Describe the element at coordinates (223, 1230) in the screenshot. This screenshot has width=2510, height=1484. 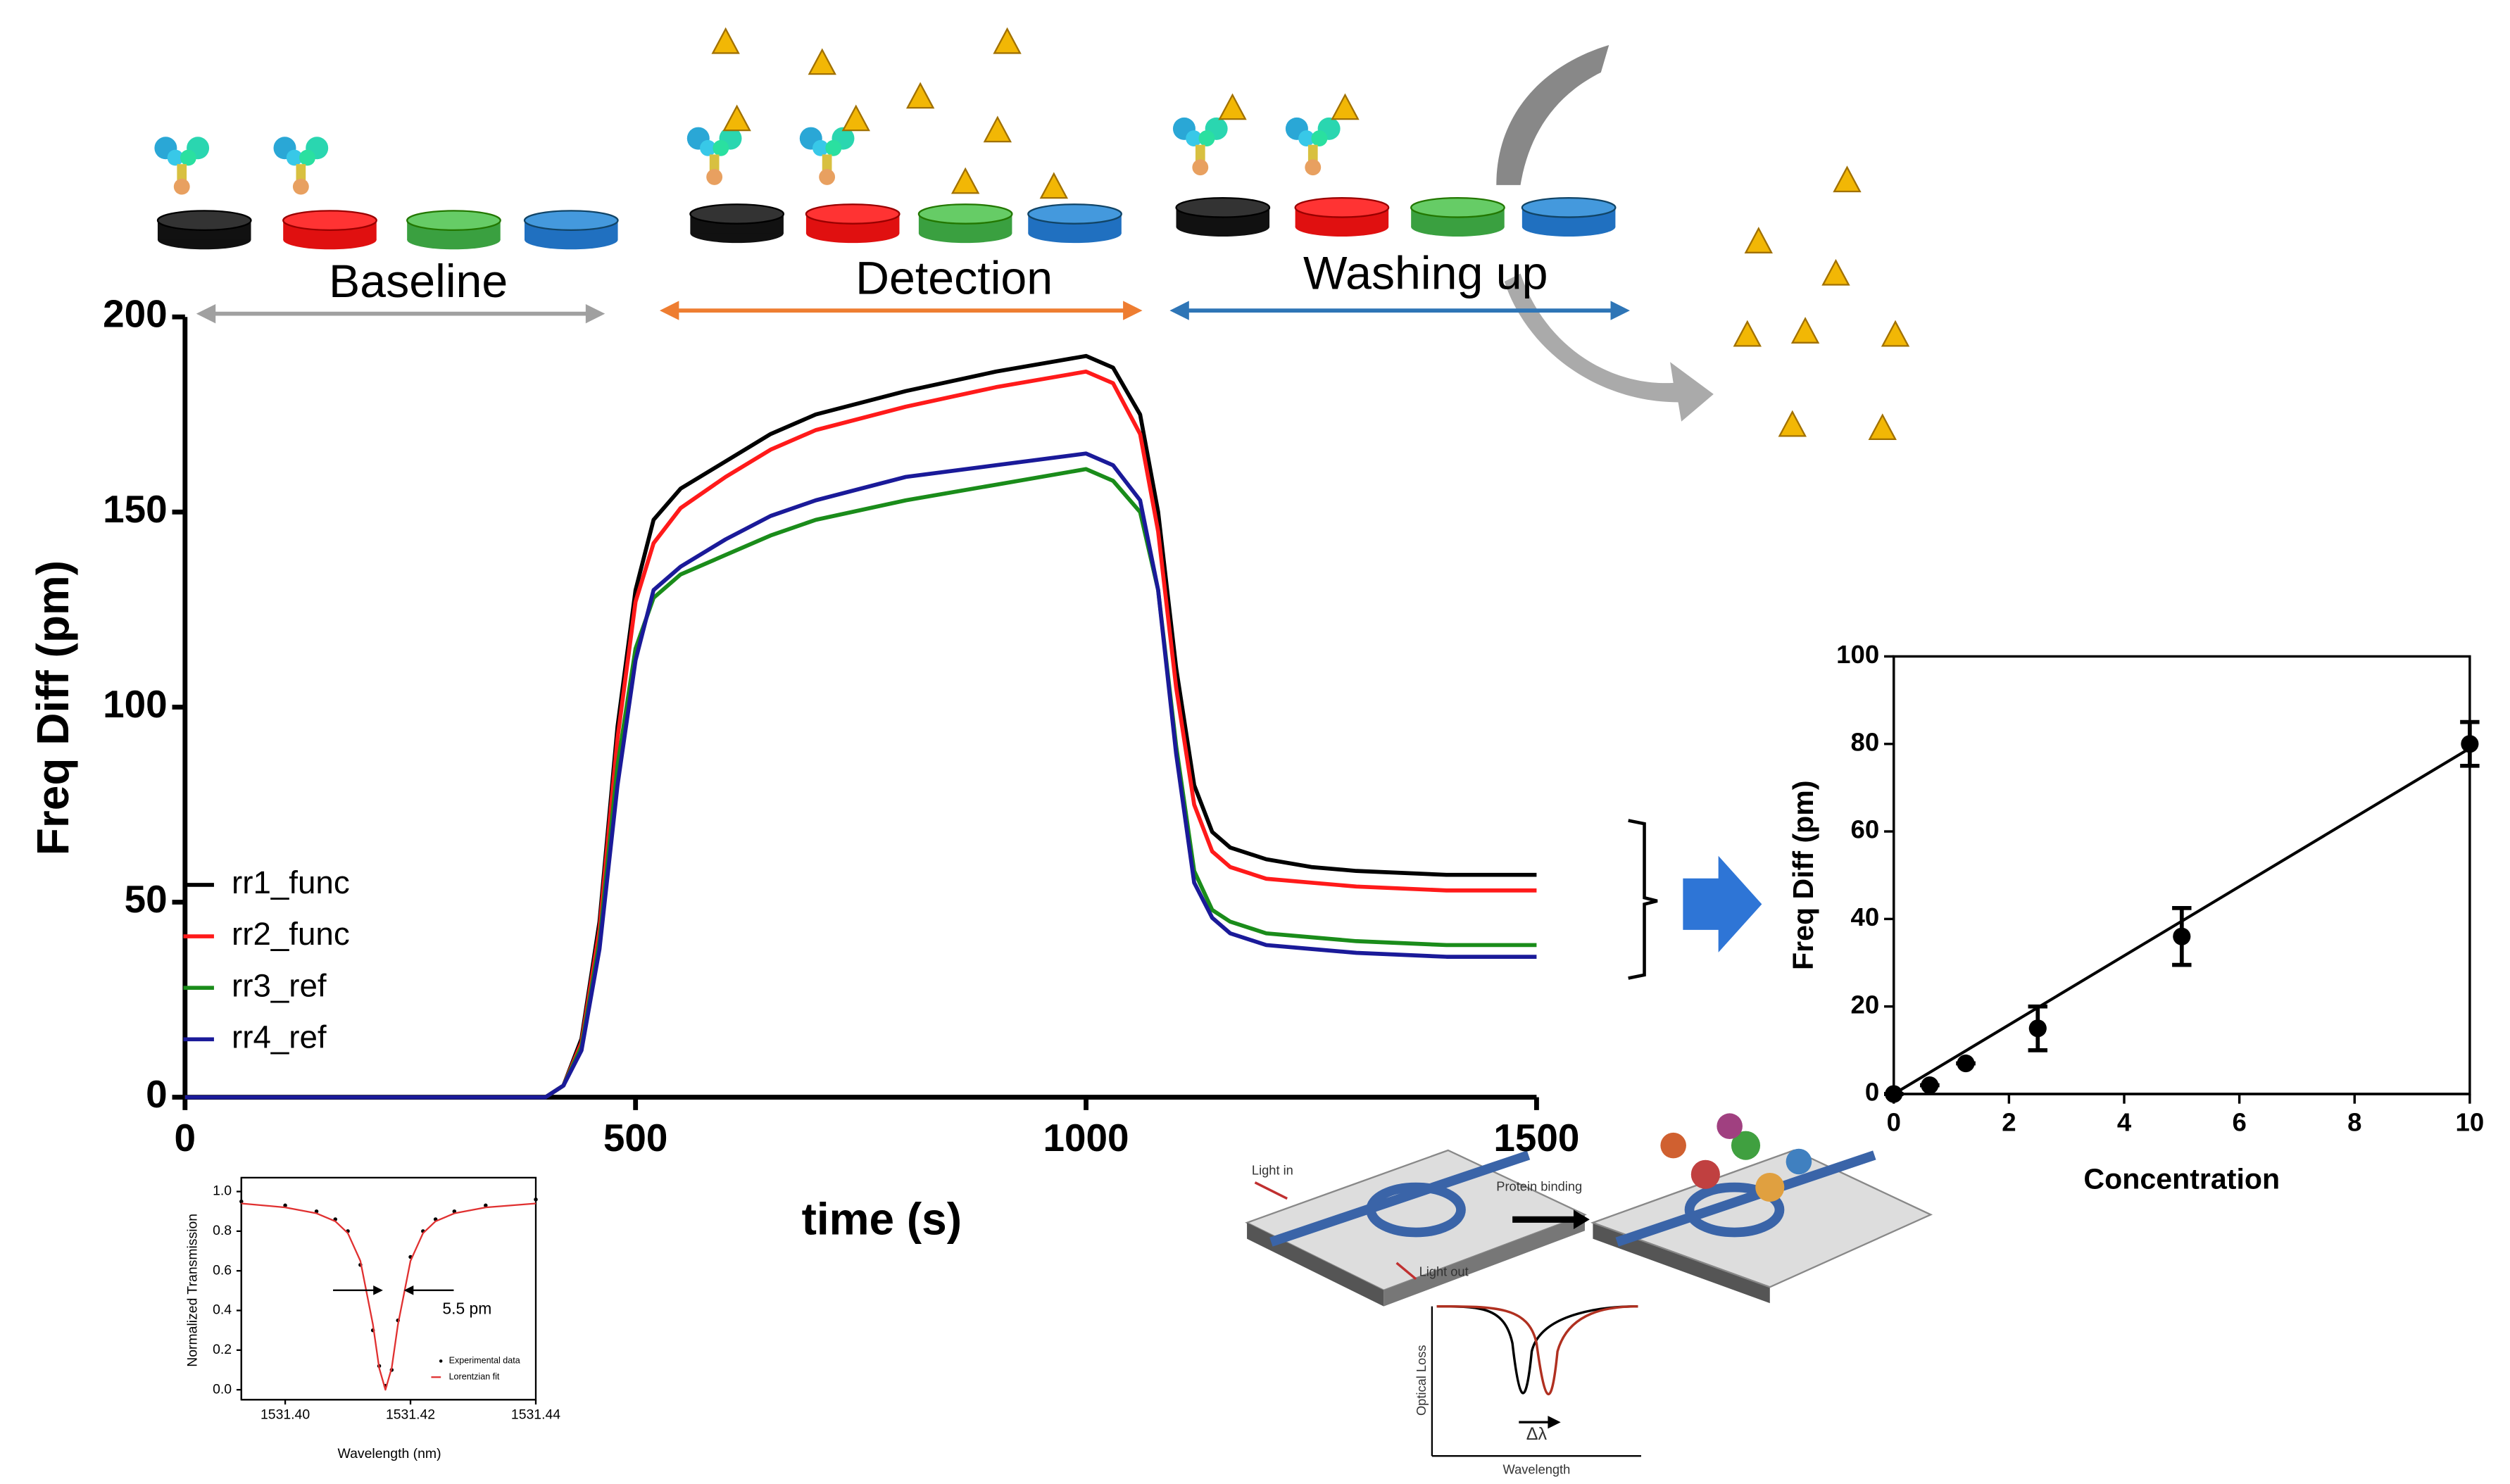
I see `y-tick-label: 0.8` at that location.